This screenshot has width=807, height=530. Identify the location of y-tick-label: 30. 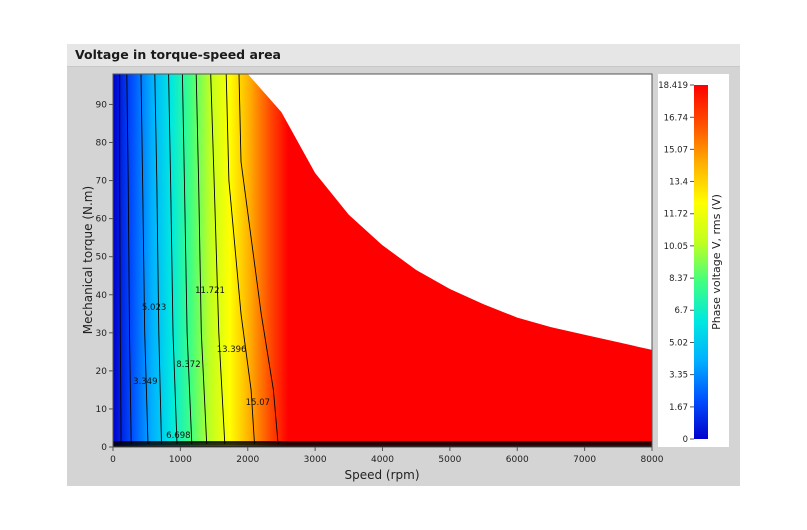
(102, 334).